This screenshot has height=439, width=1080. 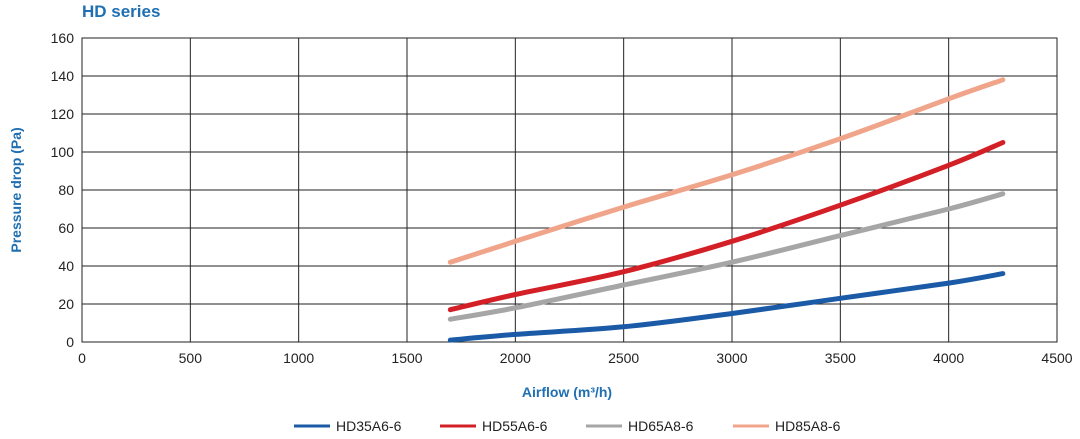 What do you see at coordinates (567, 392) in the screenshot?
I see `x-axis-label: Airflow (m³/h)` at bounding box center [567, 392].